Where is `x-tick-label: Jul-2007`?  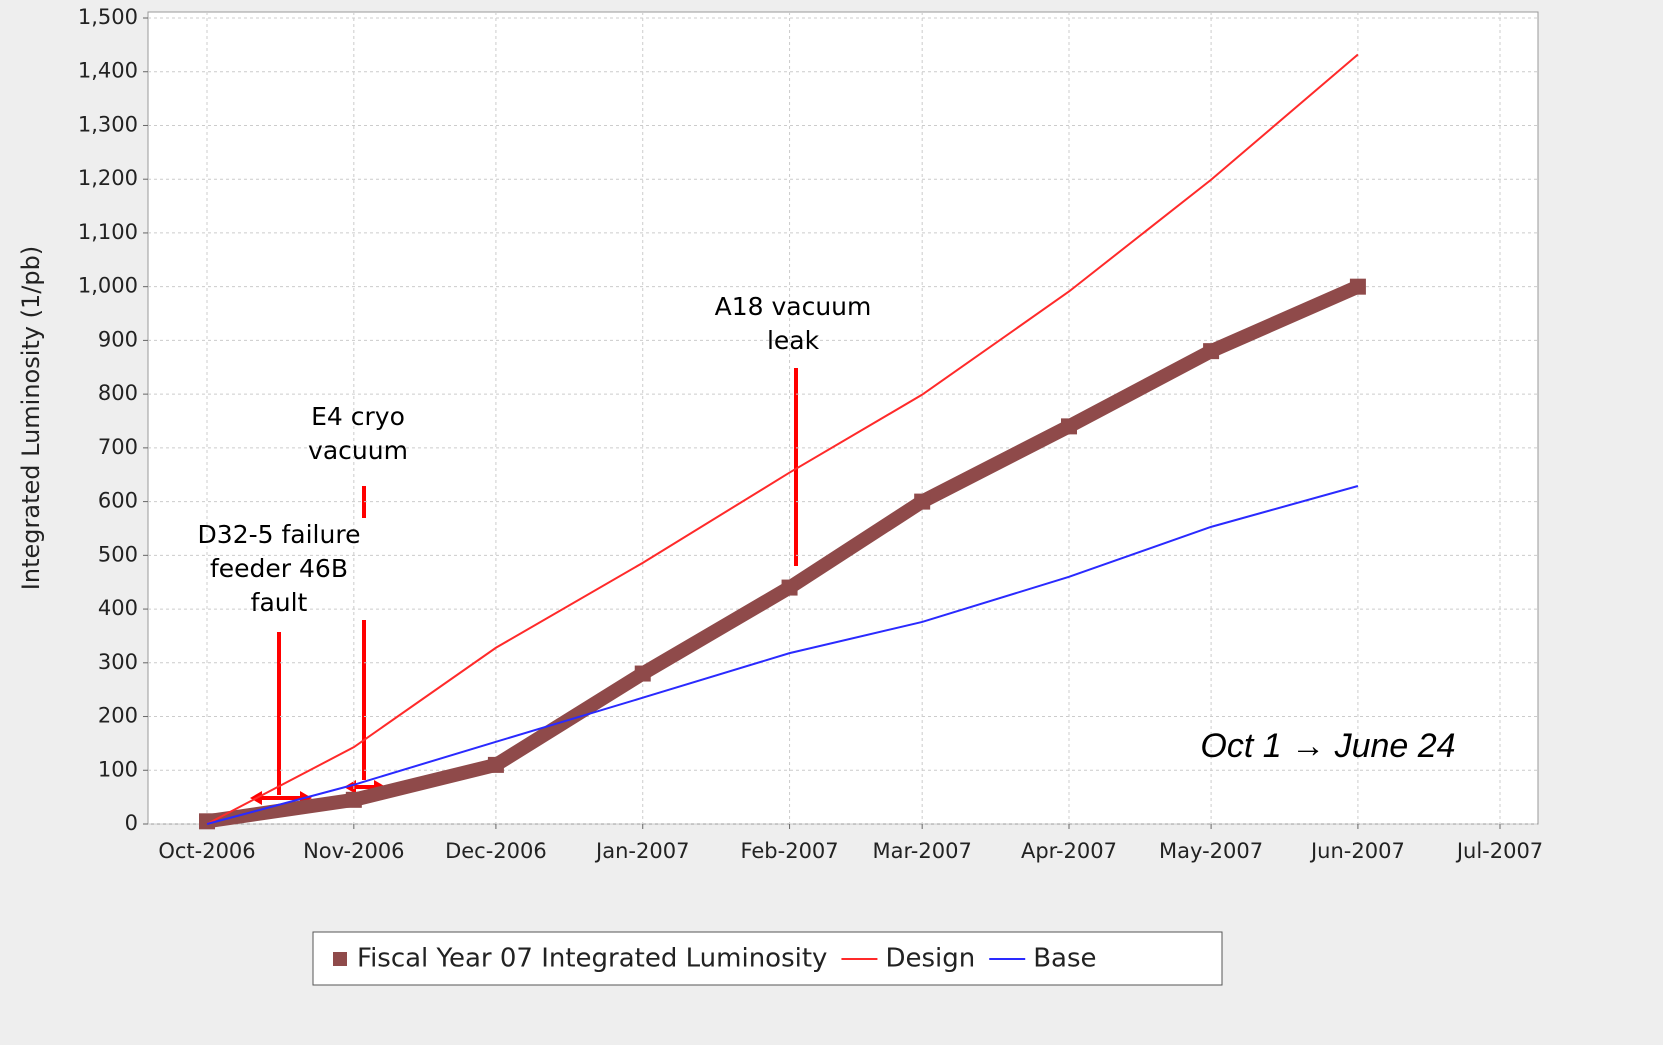
x-tick-label: Jul-2007 is located at coordinates (1499, 851).